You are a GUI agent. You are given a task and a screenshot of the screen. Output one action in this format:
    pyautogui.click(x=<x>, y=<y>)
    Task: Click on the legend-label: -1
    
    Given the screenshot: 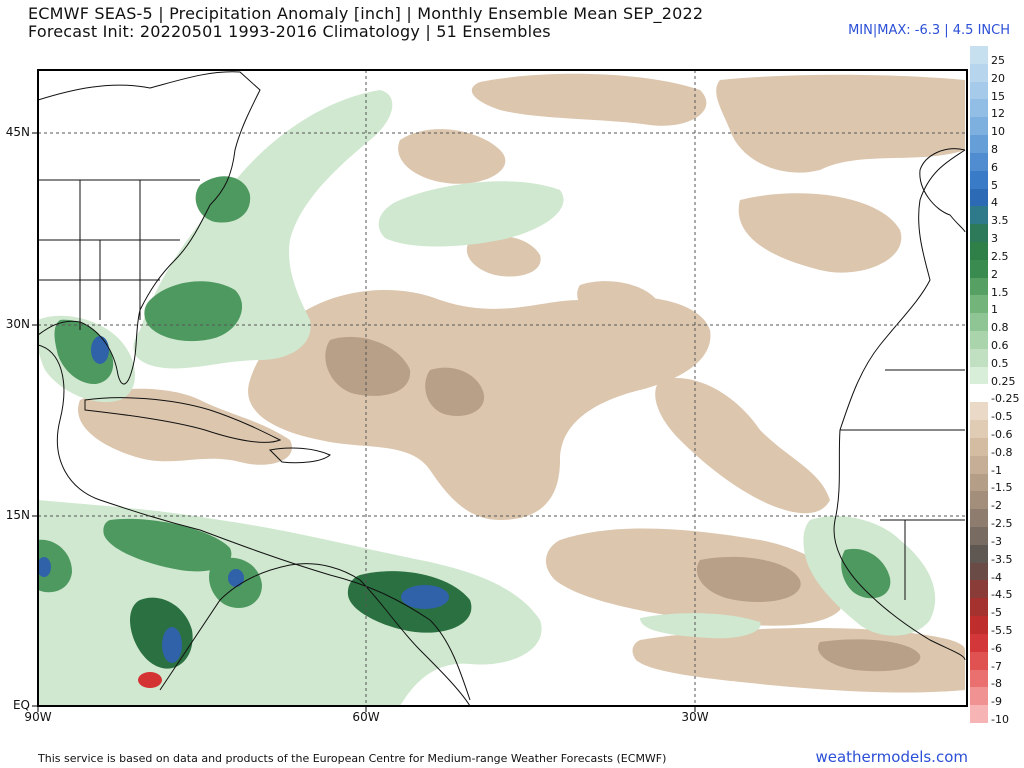 What is the action you would take?
    pyautogui.click(x=996, y=470)
    